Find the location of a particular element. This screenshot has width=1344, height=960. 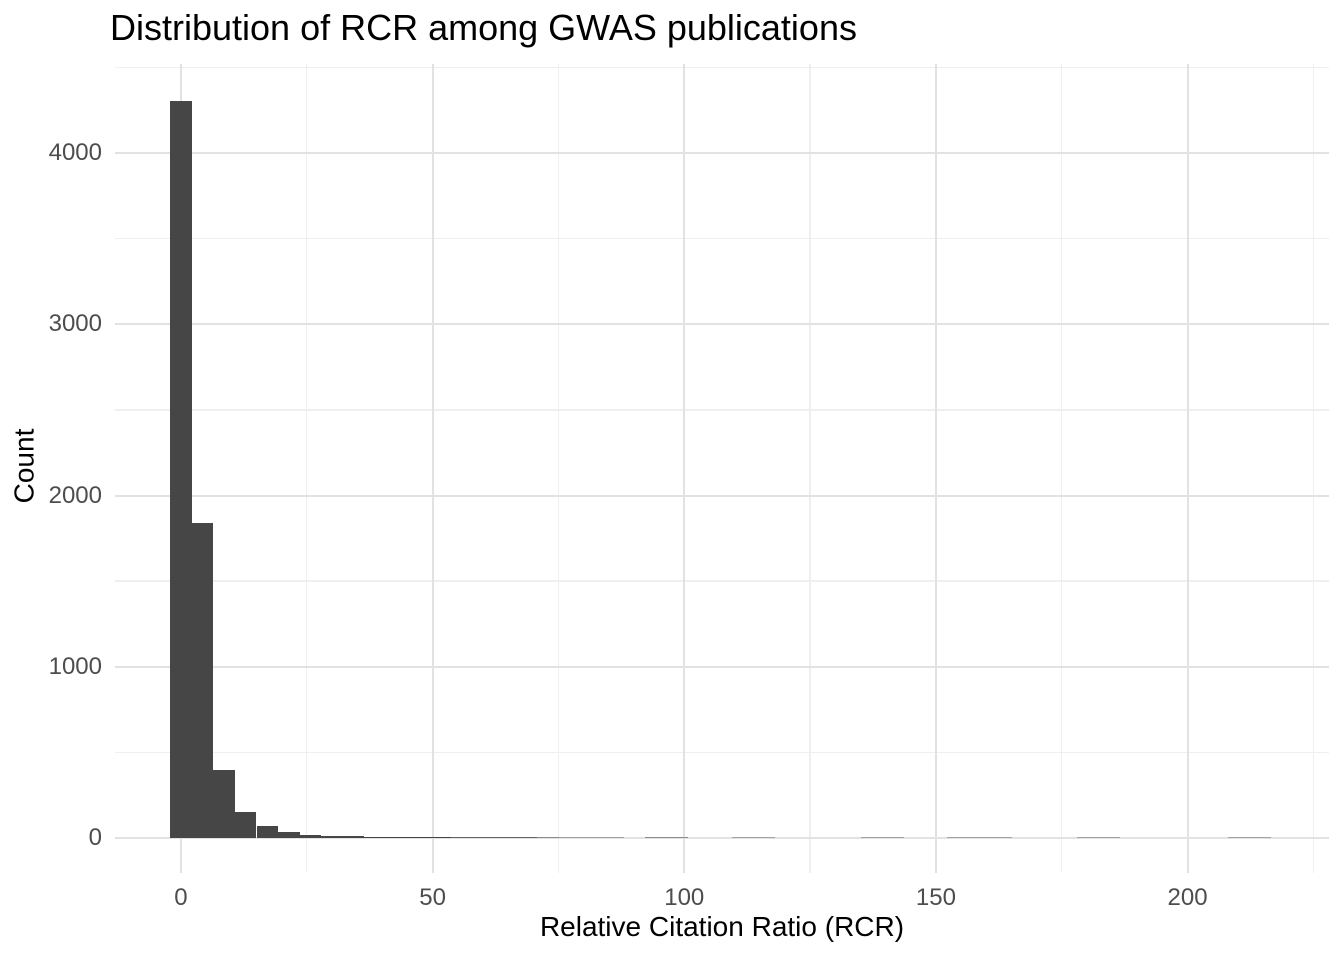

y-tick-label: 3000 is located at coordinates (75, 324).